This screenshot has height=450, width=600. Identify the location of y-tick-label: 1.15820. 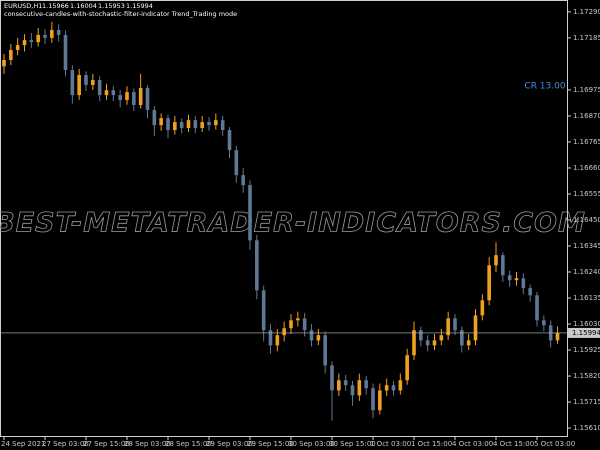
(586, 376).